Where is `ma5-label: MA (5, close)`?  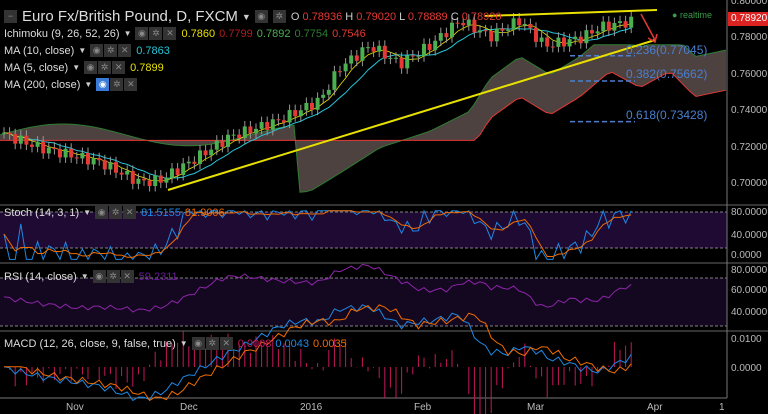
ma5-label: MA (5, close) is located at coordinates (36, 67).